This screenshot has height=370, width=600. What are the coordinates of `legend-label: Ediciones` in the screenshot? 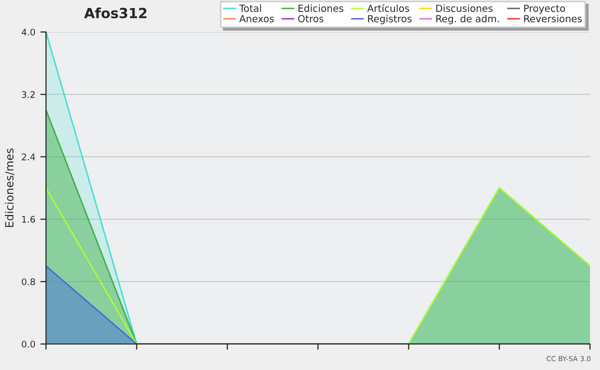 It's located at (321, 8).